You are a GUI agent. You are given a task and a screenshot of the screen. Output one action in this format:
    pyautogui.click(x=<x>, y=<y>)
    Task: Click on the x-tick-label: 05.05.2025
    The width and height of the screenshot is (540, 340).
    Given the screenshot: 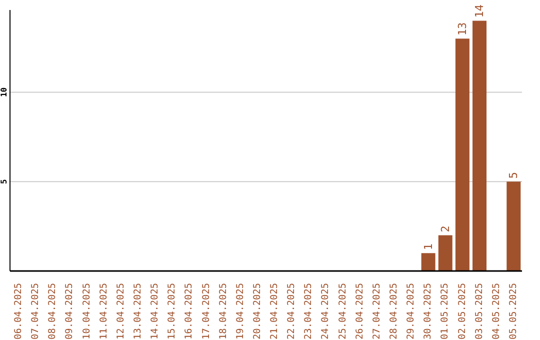 What is the action you would take?
    pyautogui.click(x=513, y=311)
    